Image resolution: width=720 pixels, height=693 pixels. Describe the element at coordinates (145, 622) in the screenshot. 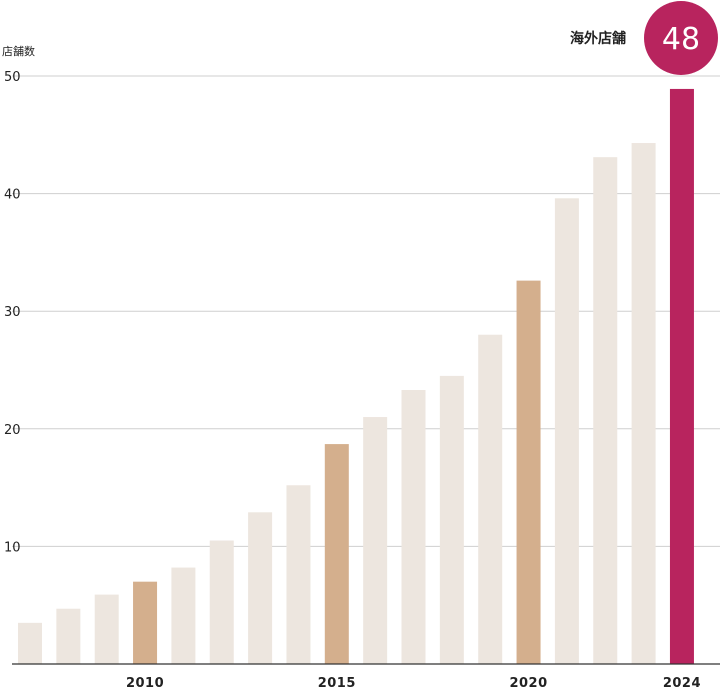

I see `bar-2010` at that location.